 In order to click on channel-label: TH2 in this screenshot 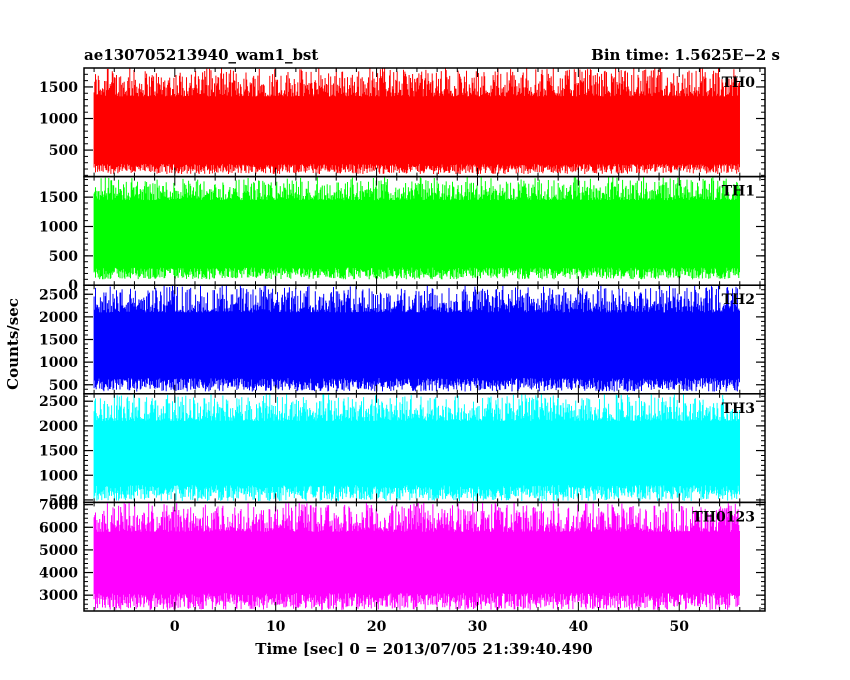, I will do `click(738, 300)`.